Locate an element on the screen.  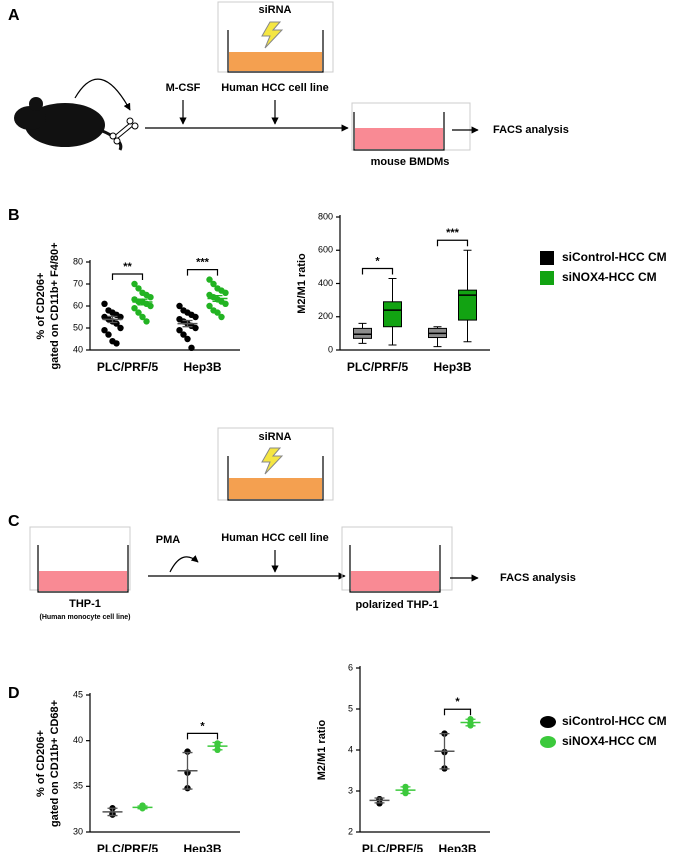
label: mouse BMDMs is located at coordinates (410, 162).